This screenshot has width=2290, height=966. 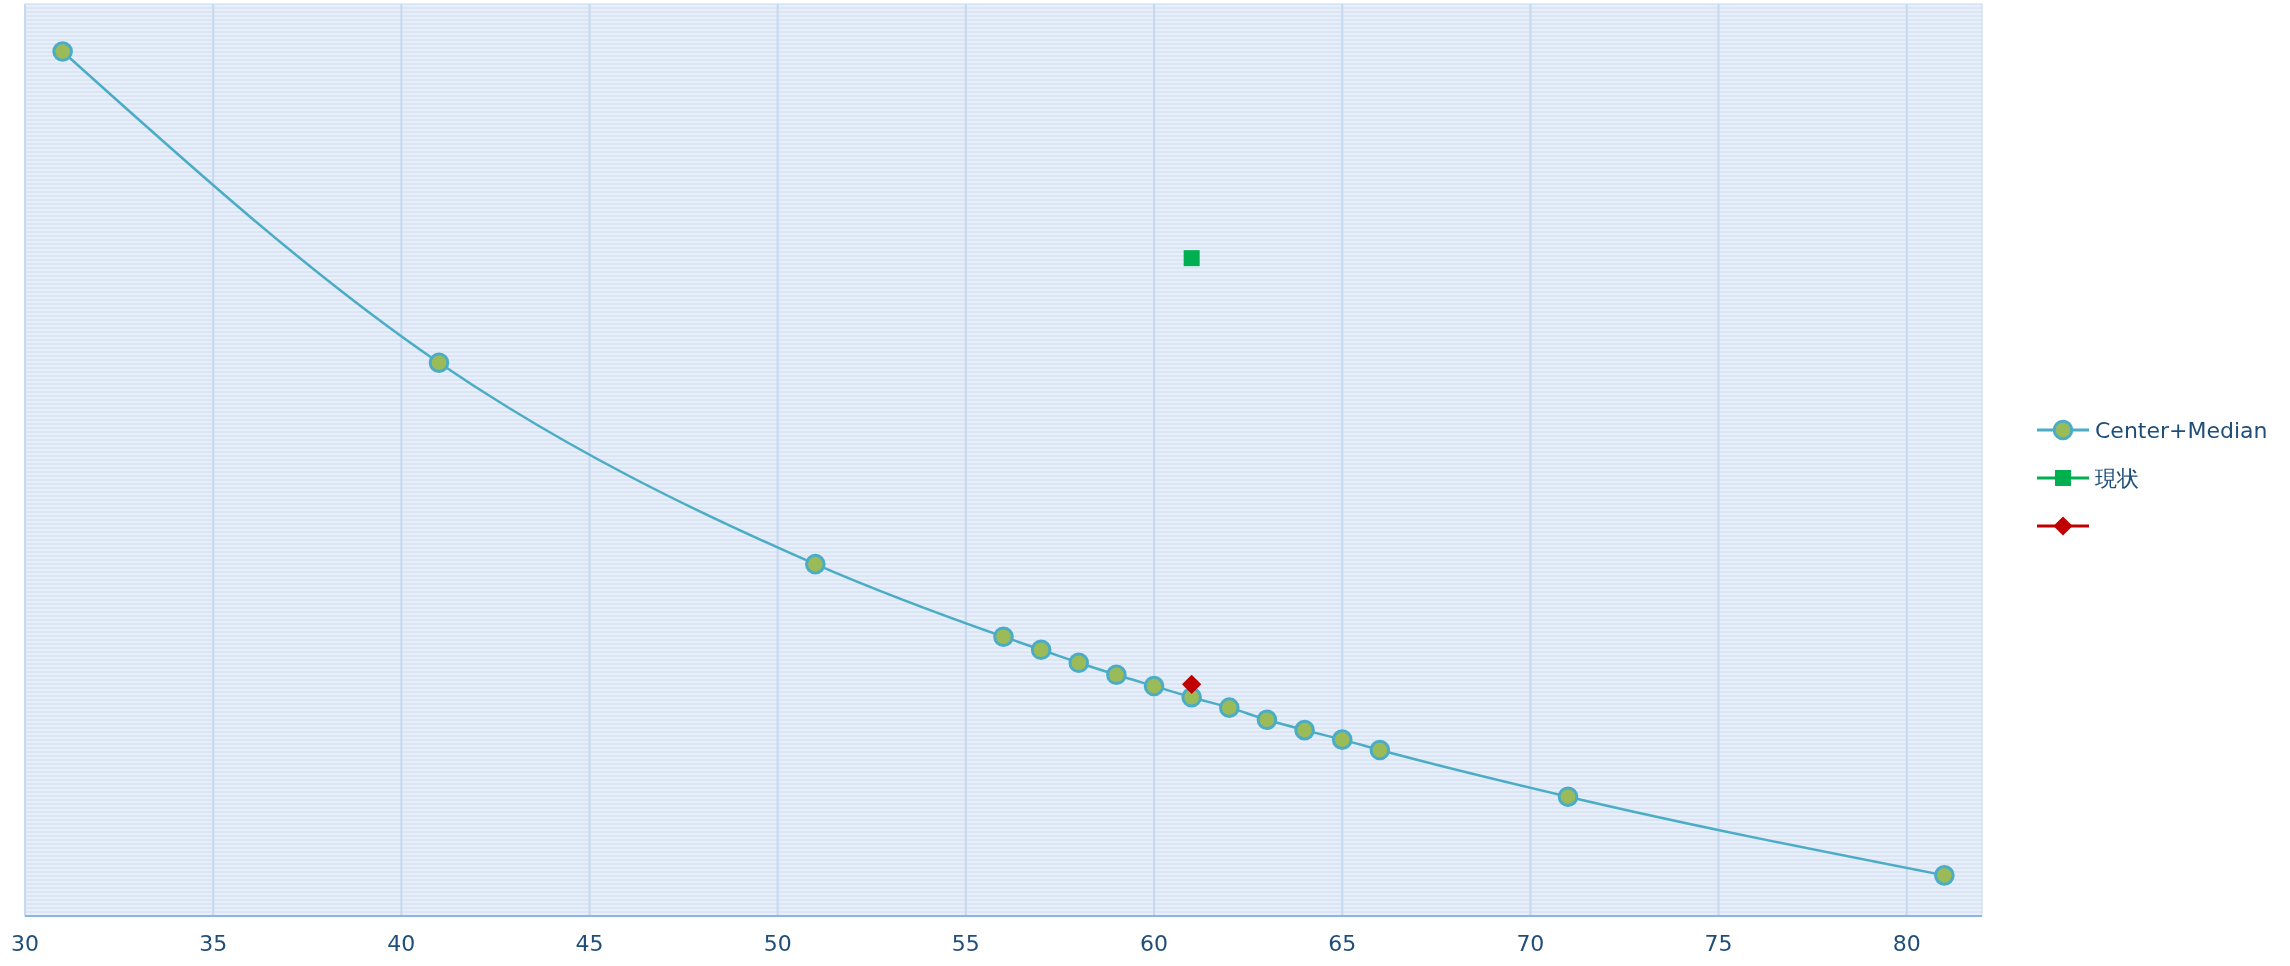 What do you see at coordinates (965, 943) in the screenshot?
I see `x-tick-label: 55` at bounding box center [965, 943].